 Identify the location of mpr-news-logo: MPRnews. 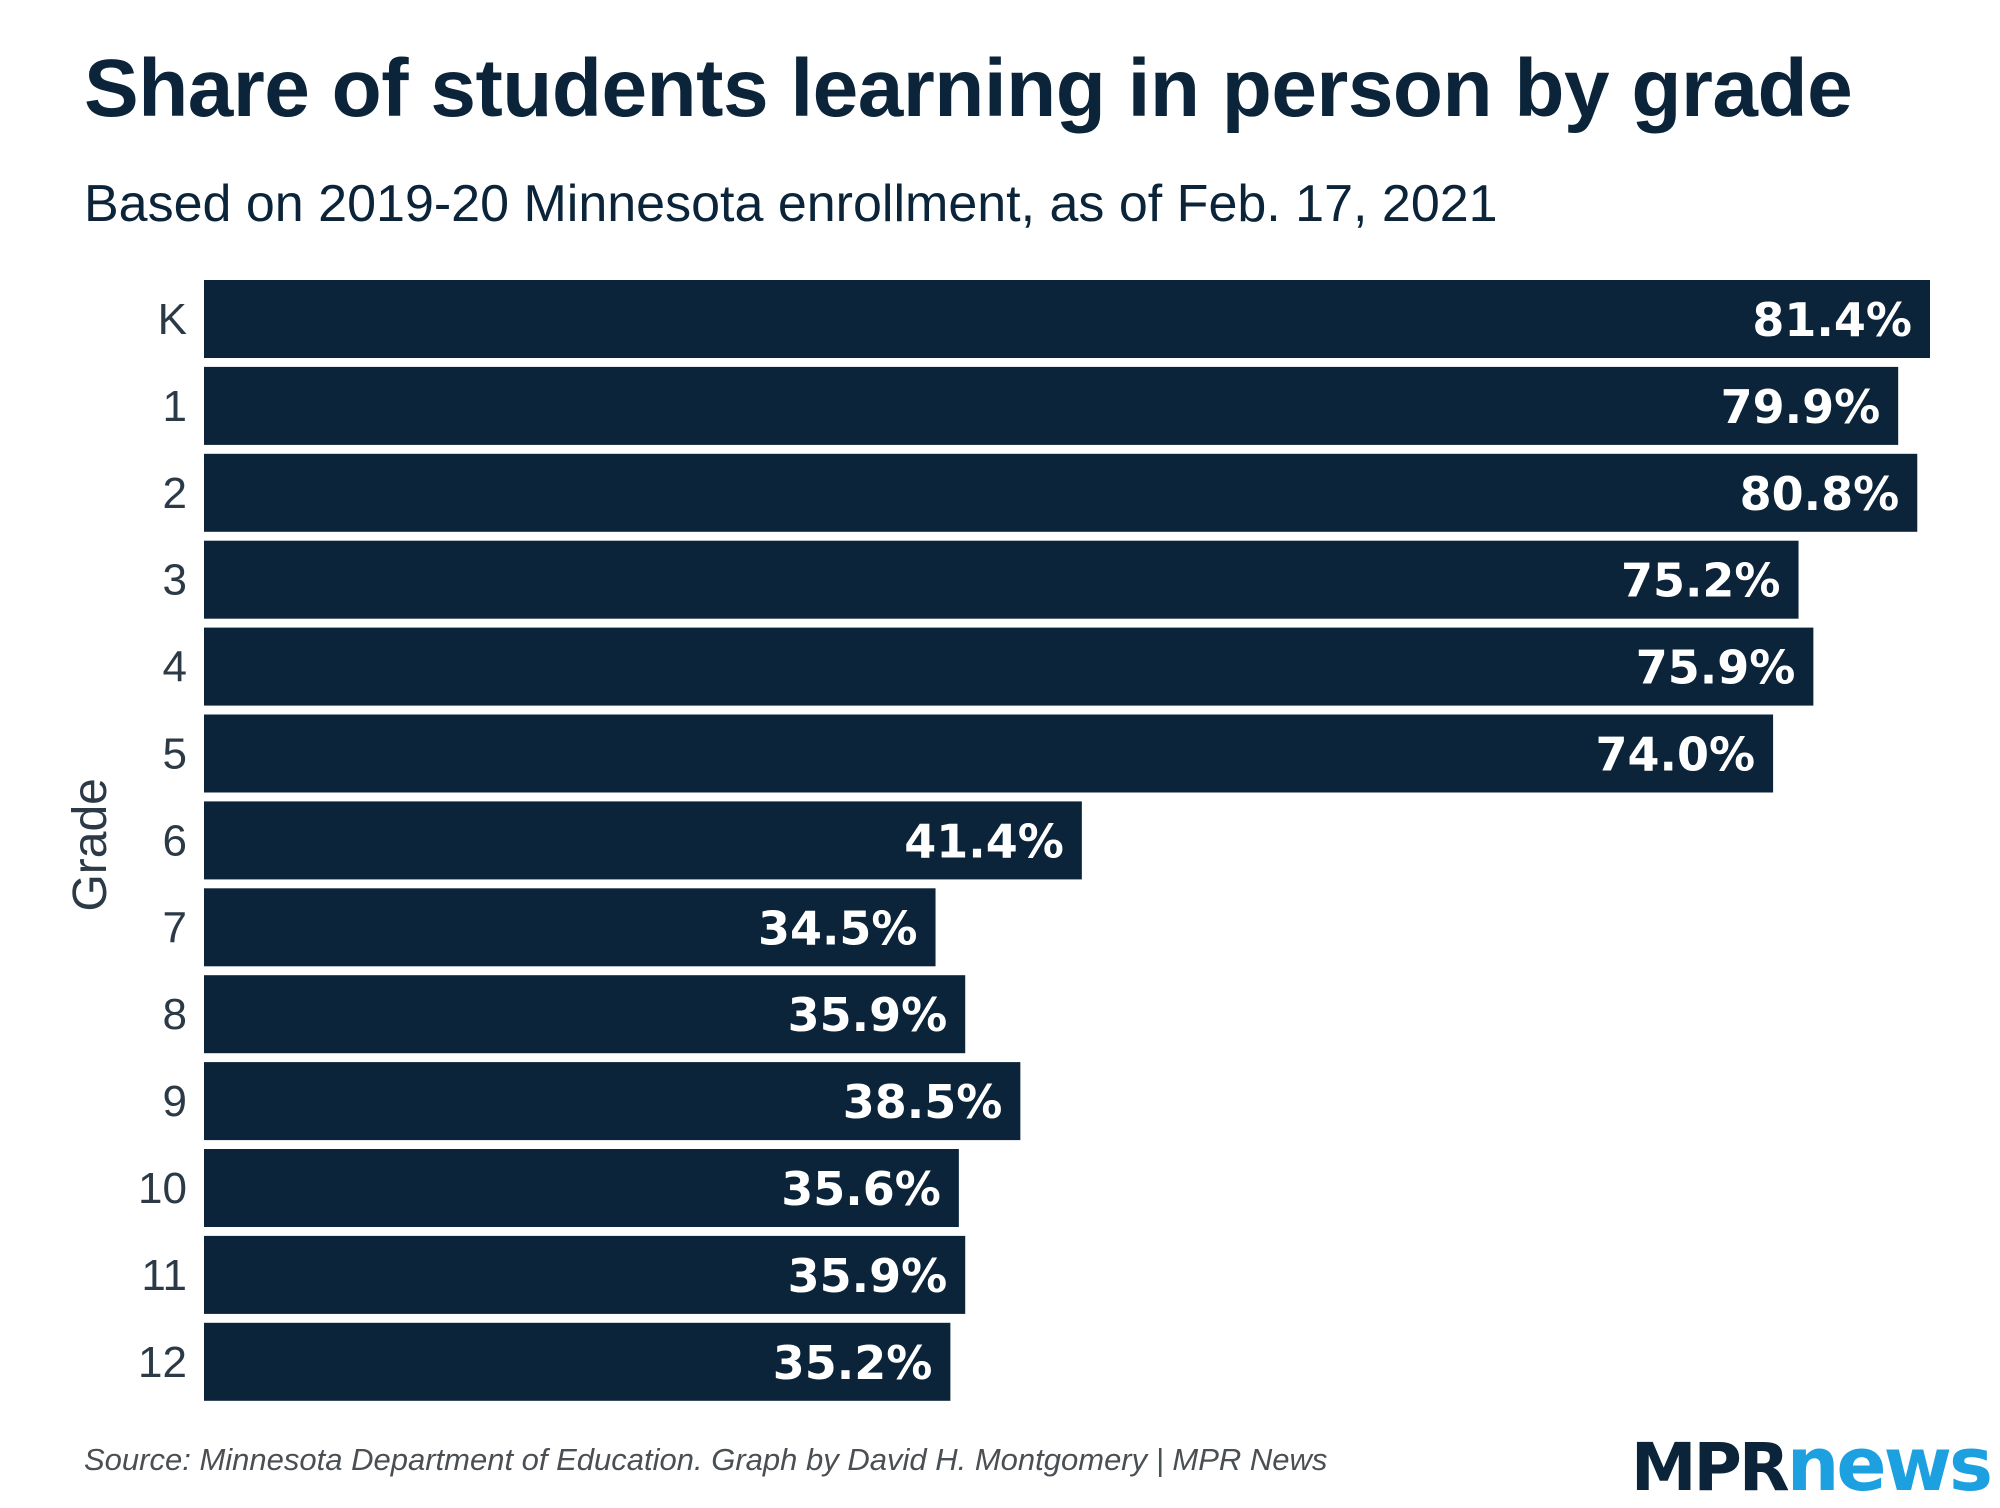
(1811, 1465).